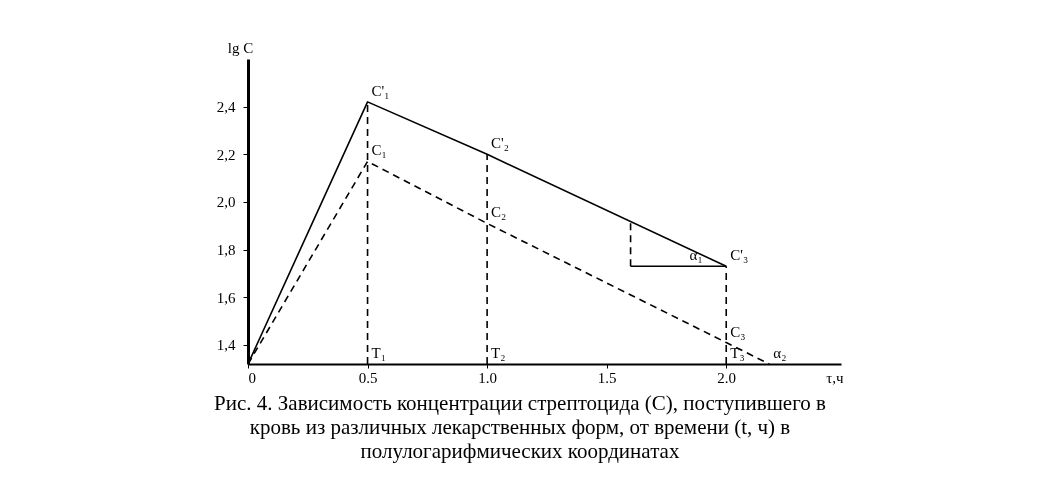  What do you see at coordinates (696, 255) in the screenshot?
I see `annotation: α₁` at bounding box center [696, 255].